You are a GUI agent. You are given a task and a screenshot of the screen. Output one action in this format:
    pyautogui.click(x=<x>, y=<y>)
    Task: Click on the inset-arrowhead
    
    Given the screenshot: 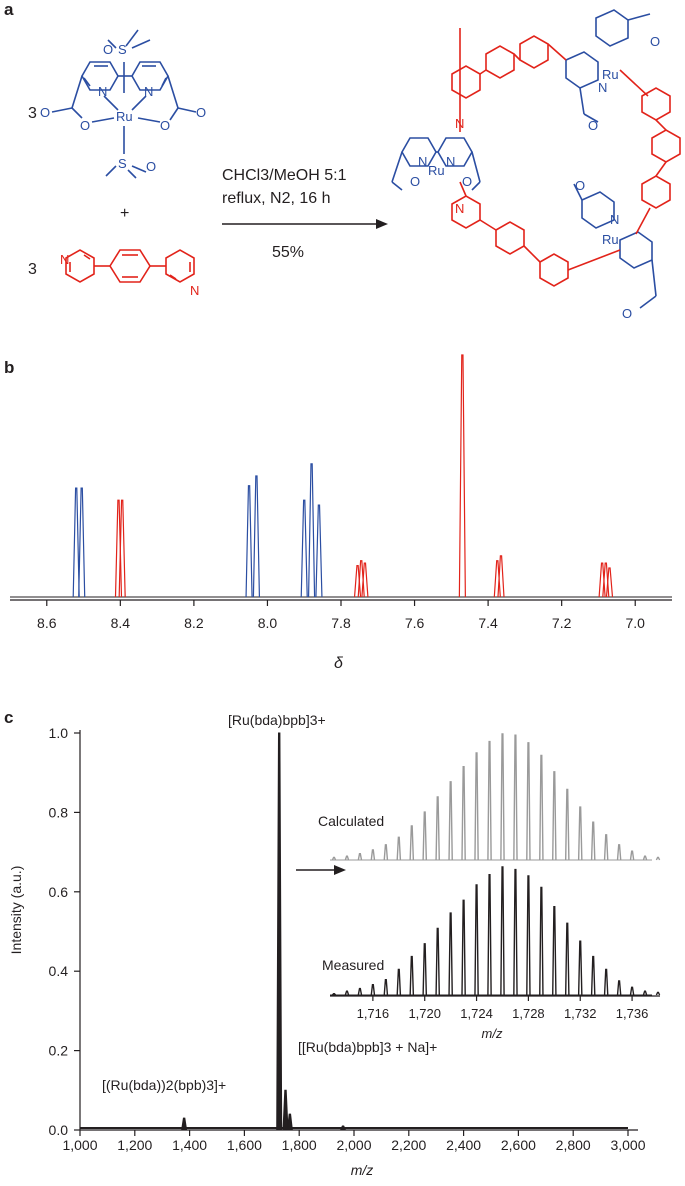 What is the action you would take?
    pyautogui.click(x=340, y=870)
    